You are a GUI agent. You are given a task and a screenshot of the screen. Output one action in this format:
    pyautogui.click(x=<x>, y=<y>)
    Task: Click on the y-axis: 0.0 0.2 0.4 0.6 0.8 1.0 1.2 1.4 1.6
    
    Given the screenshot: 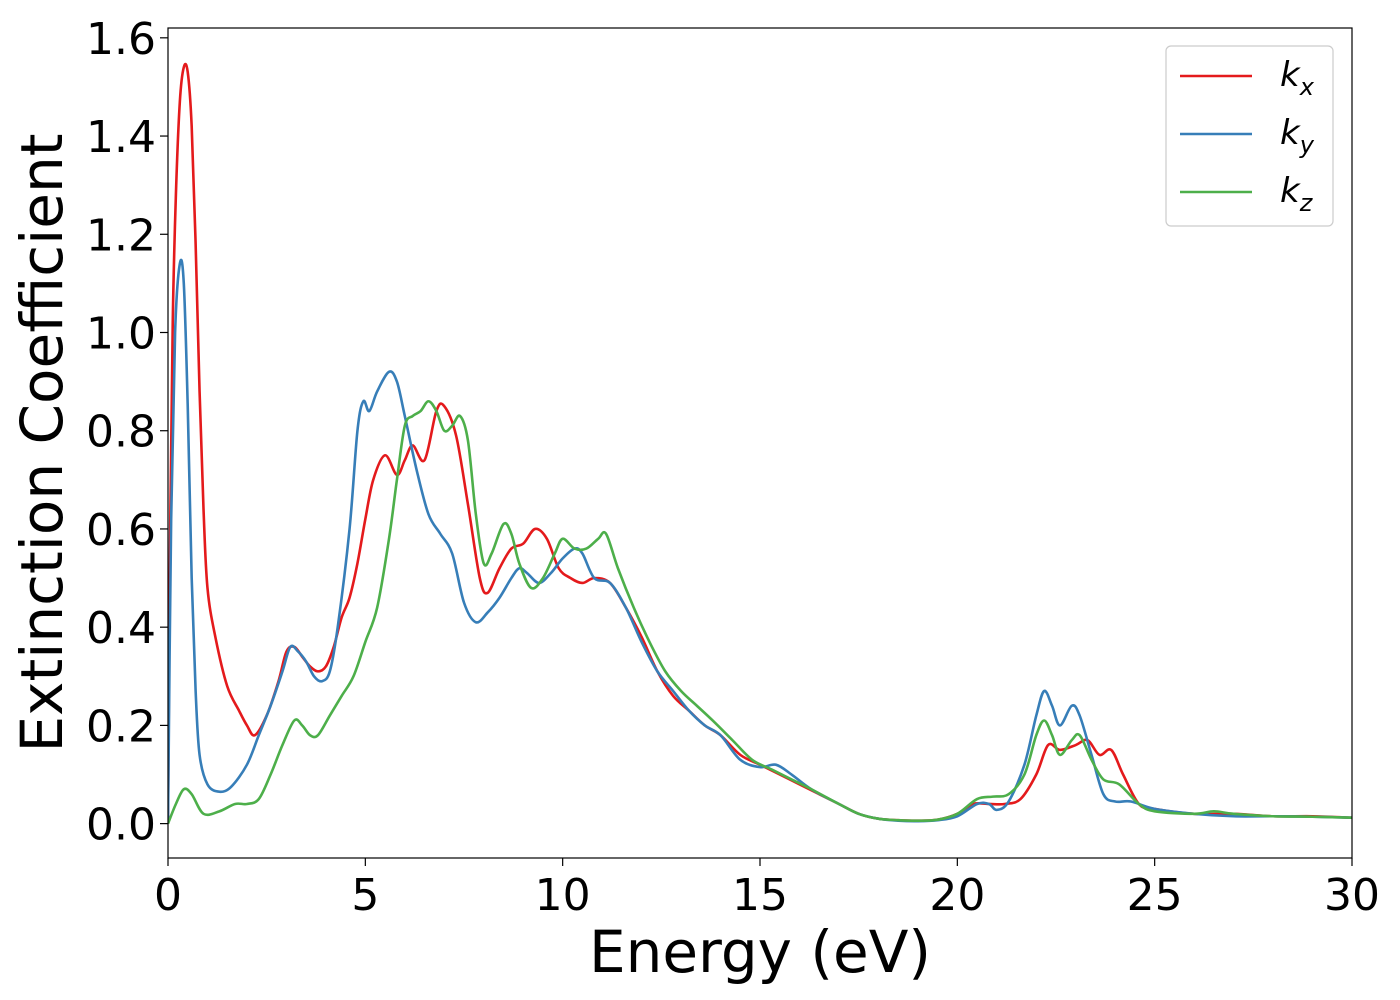 What is the action you would take?
    pyautogui.click(x=127, y=432)
    